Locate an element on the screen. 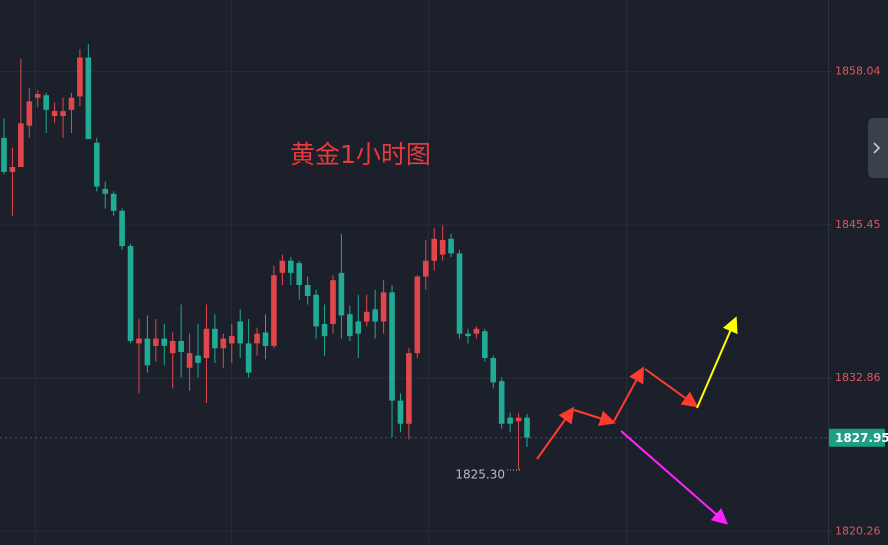  last-price-label: 1827.95 is located at coordinates (861, 438).